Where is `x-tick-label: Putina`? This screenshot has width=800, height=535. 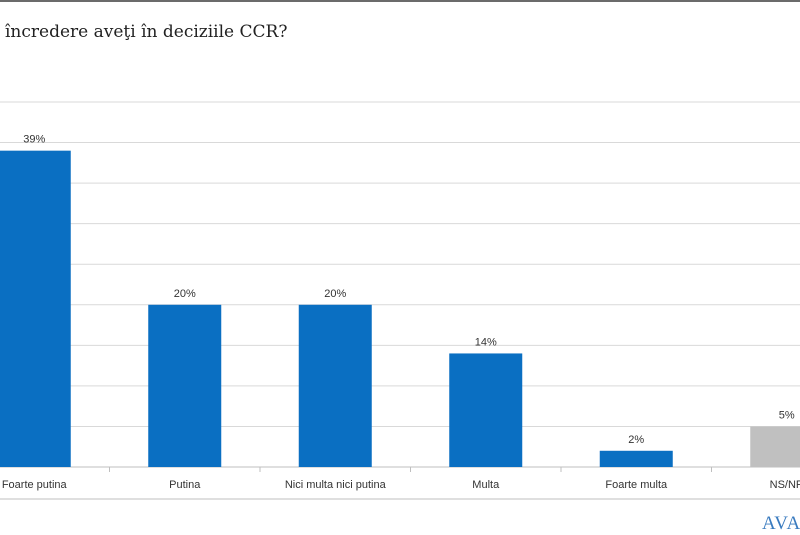
x-tick-label: Putina is located at coordinates (185, 485).